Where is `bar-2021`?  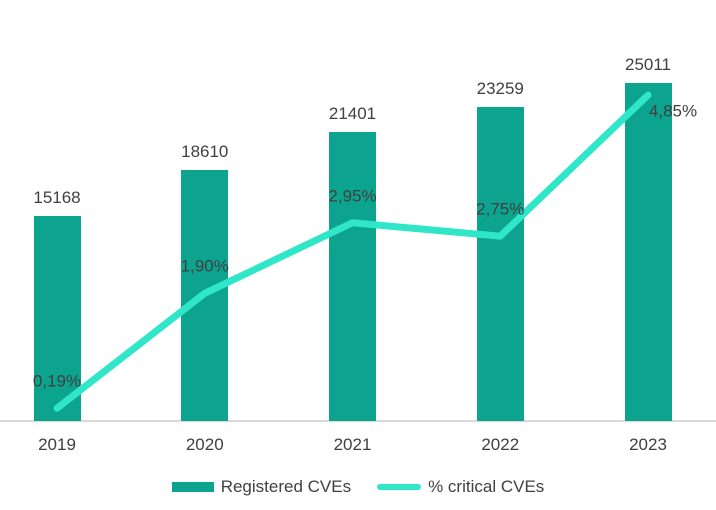 bar-2021 is located at coordinates (352, 276).